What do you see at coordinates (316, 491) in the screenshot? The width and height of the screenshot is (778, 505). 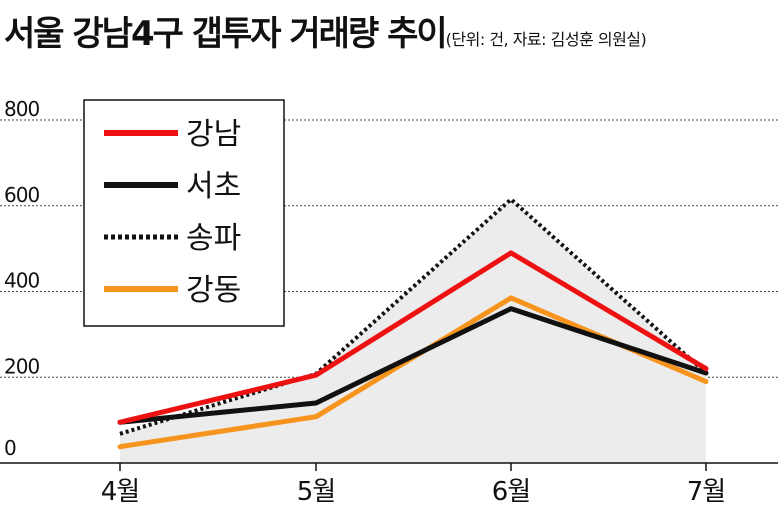 I see `x-tick-label: 5월` at bounding box center [316, 491].